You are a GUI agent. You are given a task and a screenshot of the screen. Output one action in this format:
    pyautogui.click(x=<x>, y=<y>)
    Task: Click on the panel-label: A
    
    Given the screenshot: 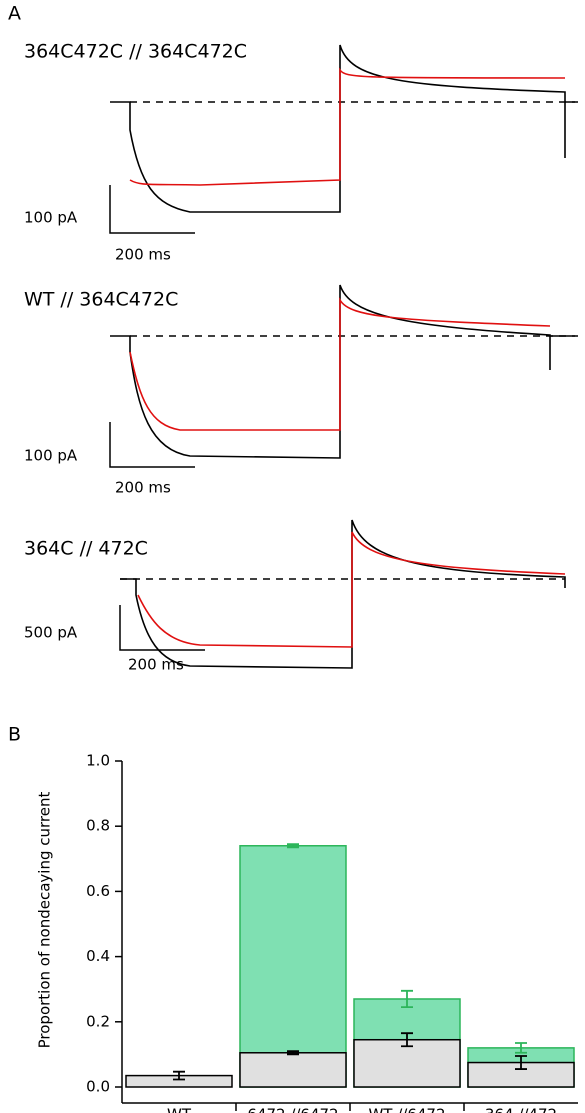 What is the action you would take?
    pyautogui.click(x=14, y=14)
    